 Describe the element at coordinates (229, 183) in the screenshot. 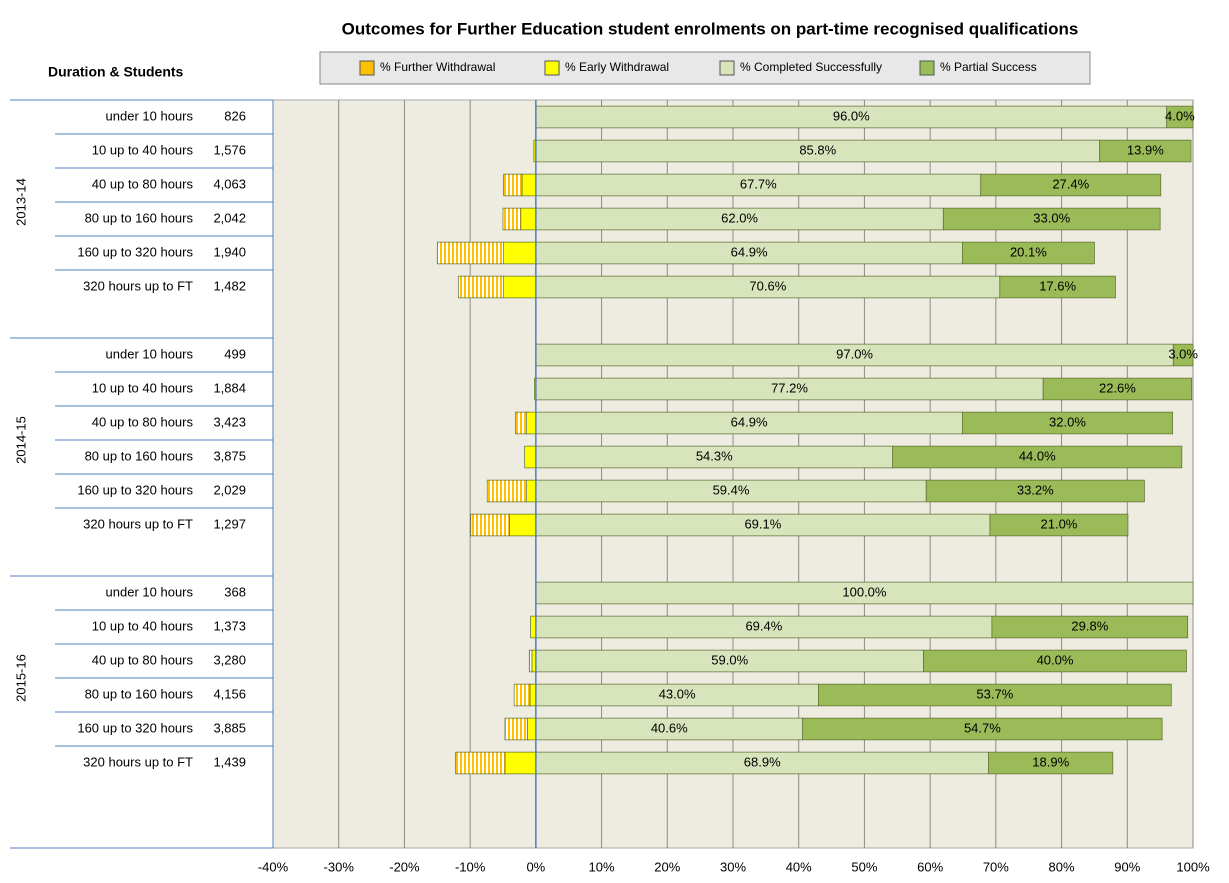

I see `student-count: 4,063` at that location.